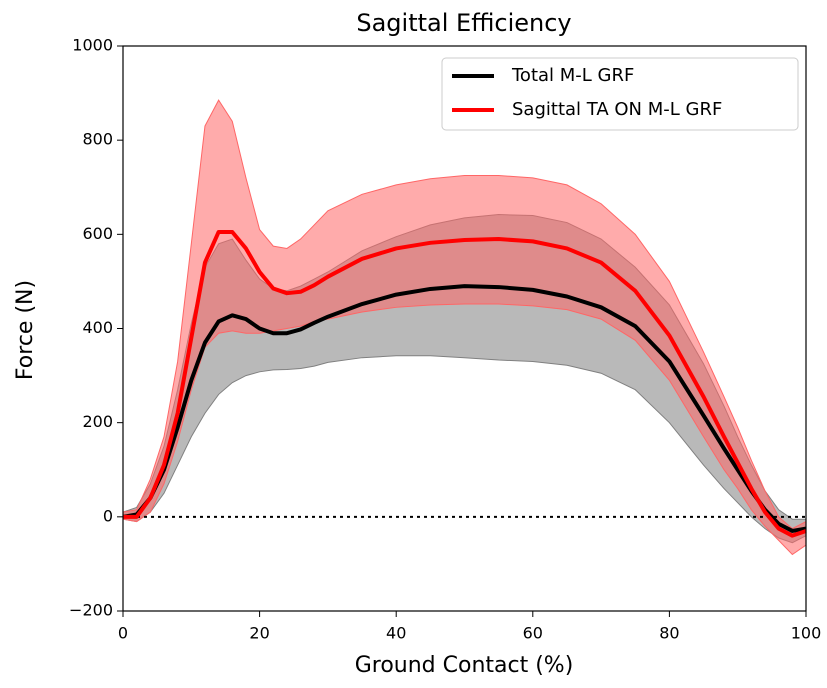  What do you see at coordinates (669, 633) in the screenshot?
I see `x-tick-label: 80` at bounding box center [669, 633].